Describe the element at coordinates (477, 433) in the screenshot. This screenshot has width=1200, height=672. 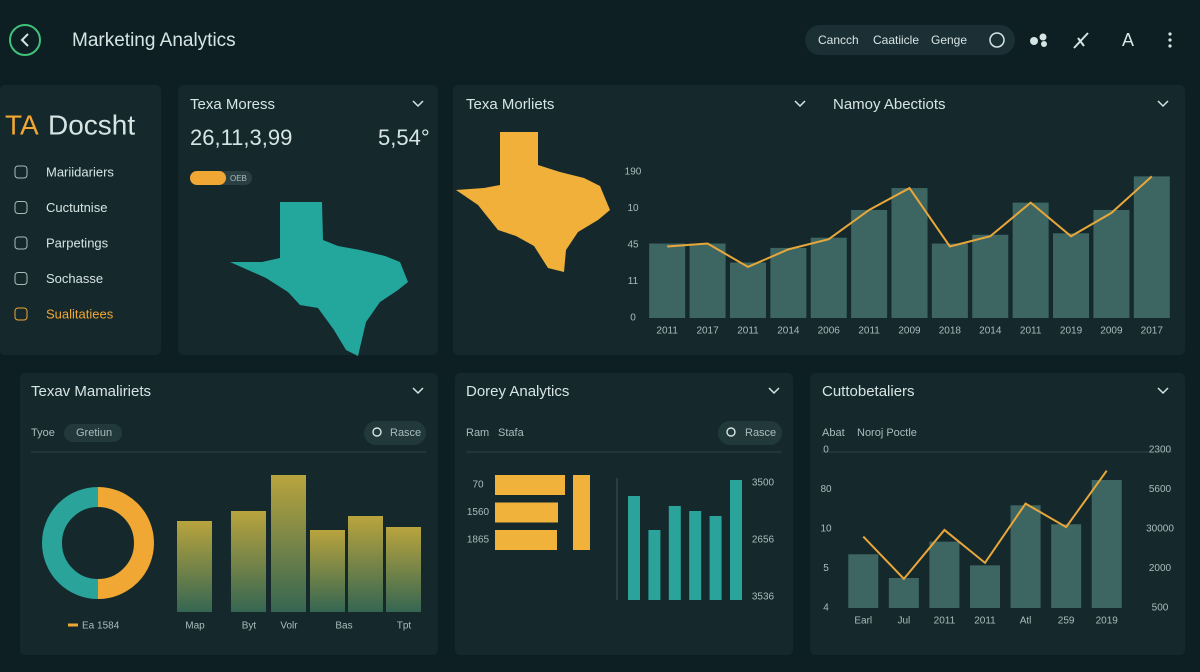
I see `filter-label: Ram` at that location.